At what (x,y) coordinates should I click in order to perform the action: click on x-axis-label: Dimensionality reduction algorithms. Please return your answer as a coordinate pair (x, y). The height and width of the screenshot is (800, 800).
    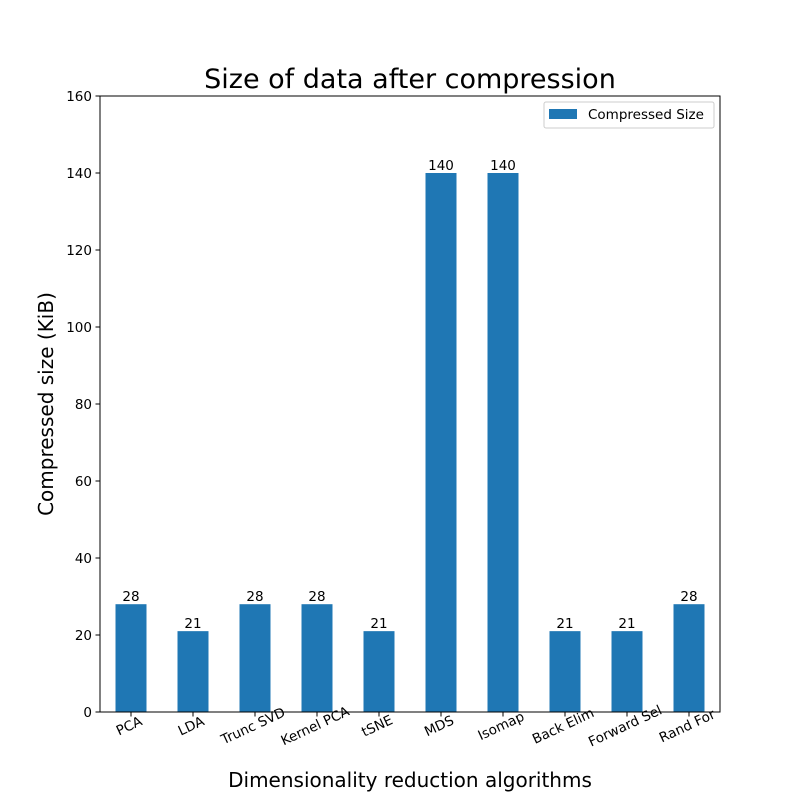
    Looking at the image, I should click on (410, 780).